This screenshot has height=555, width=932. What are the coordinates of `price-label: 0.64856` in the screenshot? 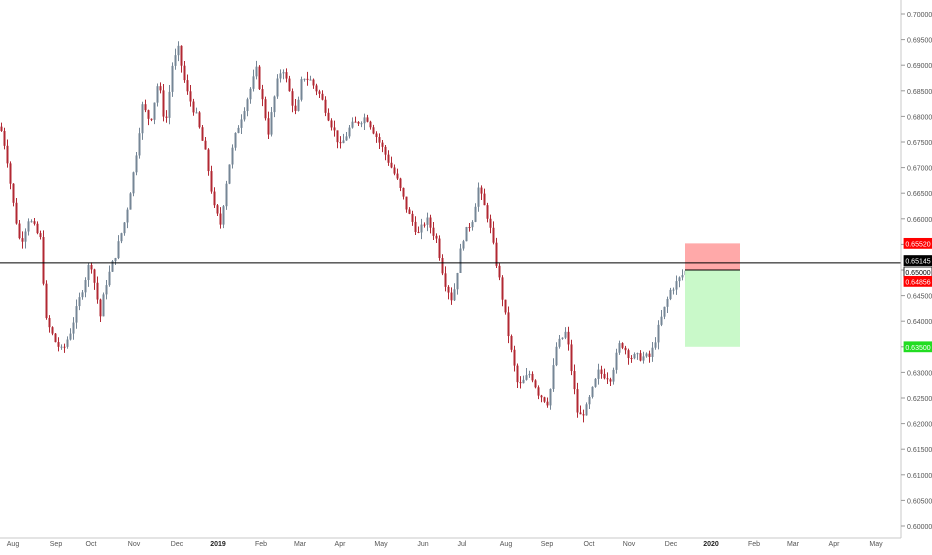 It's located at (917, 281).